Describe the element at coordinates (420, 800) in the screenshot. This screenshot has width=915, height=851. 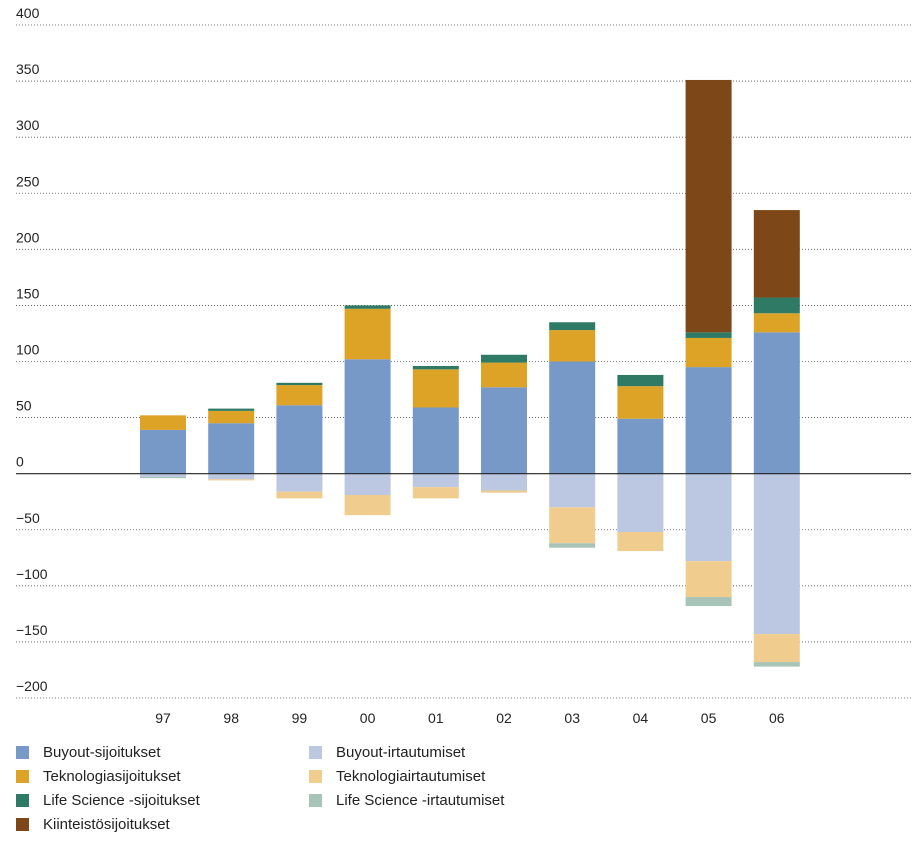
I see `legend-label: Life Science -irtautumiset` at that location.